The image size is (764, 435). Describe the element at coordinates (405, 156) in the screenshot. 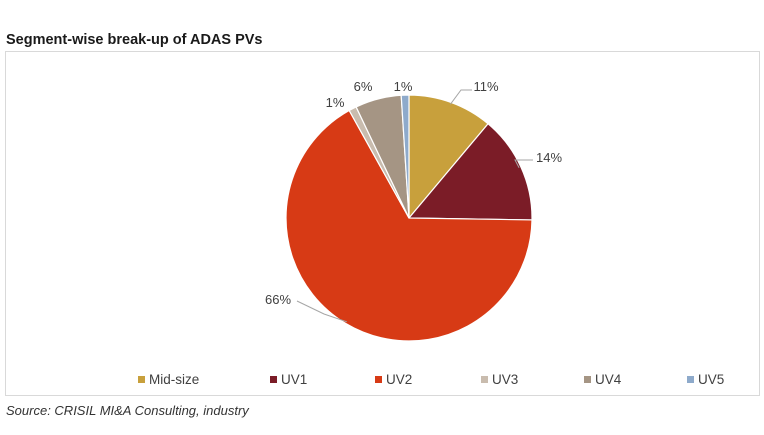

I see `pie-slice-uv5` at that location.